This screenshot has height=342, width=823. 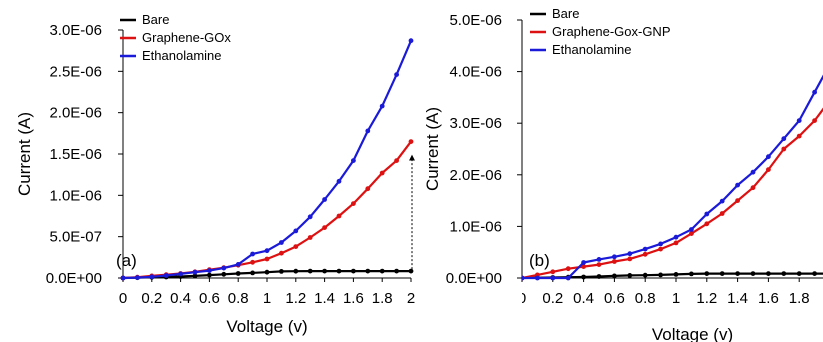 I want to click on y-axis-title: Current (A), so click(x=432, y=149).